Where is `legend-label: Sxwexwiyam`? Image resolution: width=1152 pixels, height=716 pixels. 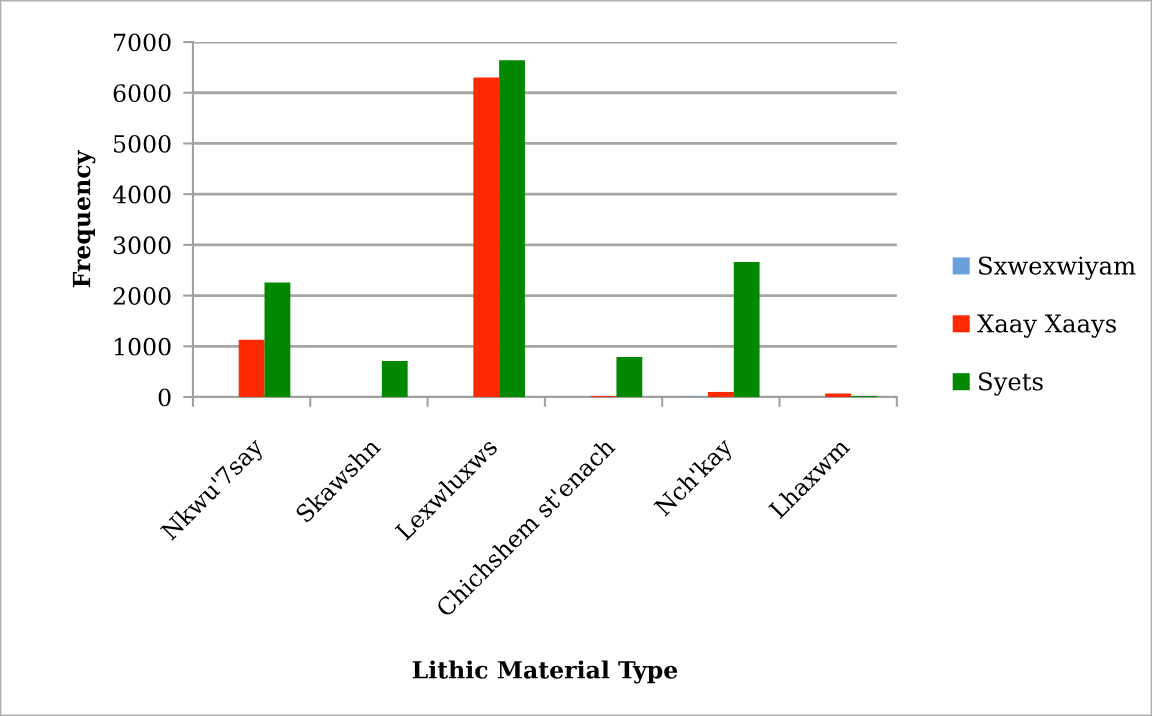
legend-label: Sxwexwiyam is located at coordinates (1057, 268).